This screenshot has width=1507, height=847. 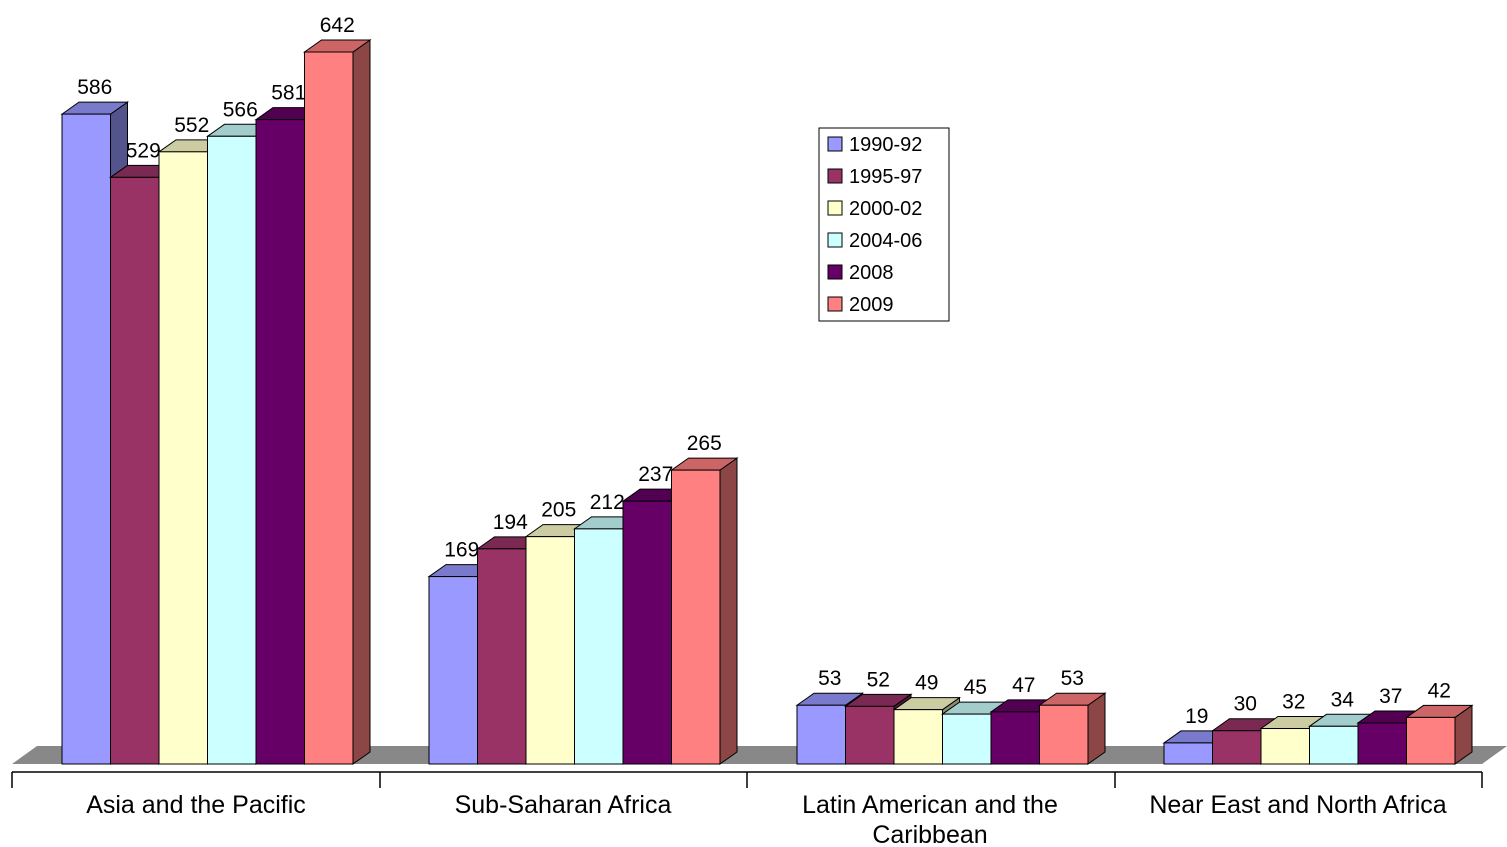 I want to click on data-label: 642, so click(x=337, y=25).